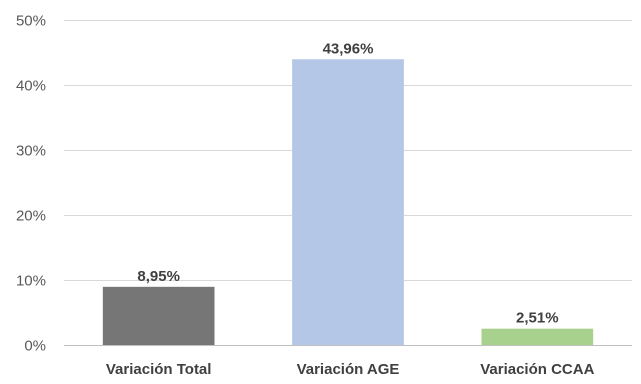 The height and width of the screenshot is (384, 641). Describe the element at coordinates (348, 48) in the screenshot. I see `data-label: 43,96%` at that location.